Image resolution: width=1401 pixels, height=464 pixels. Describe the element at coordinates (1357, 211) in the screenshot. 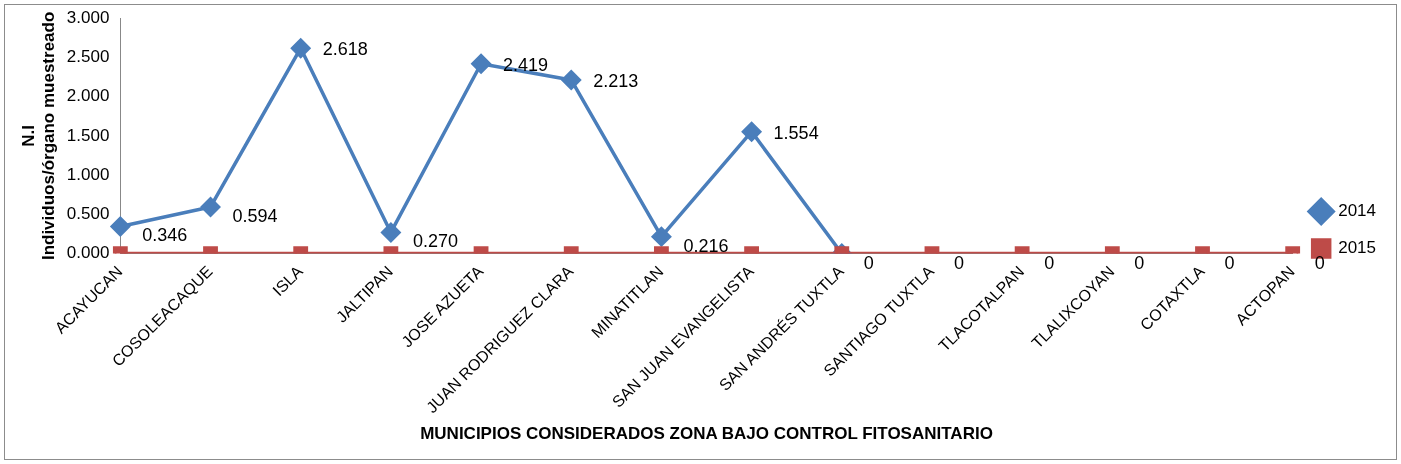

I see `legend-label: 2014` at that location.